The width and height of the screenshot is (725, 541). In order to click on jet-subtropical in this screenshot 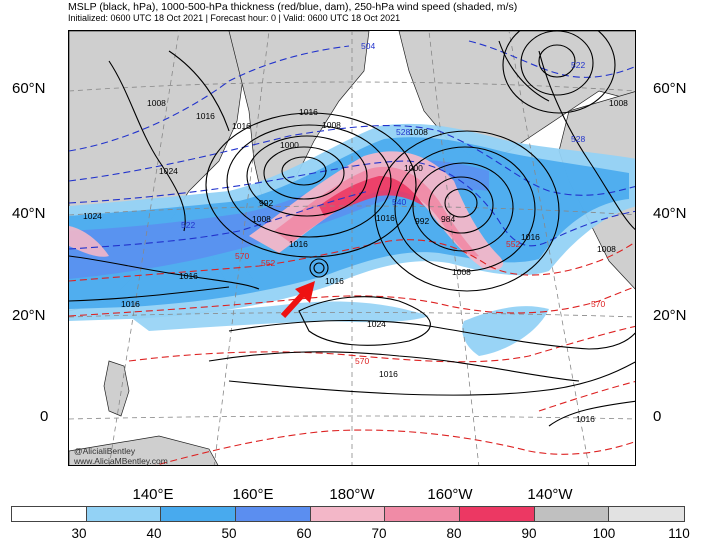, I will do `click(279, 316)`.